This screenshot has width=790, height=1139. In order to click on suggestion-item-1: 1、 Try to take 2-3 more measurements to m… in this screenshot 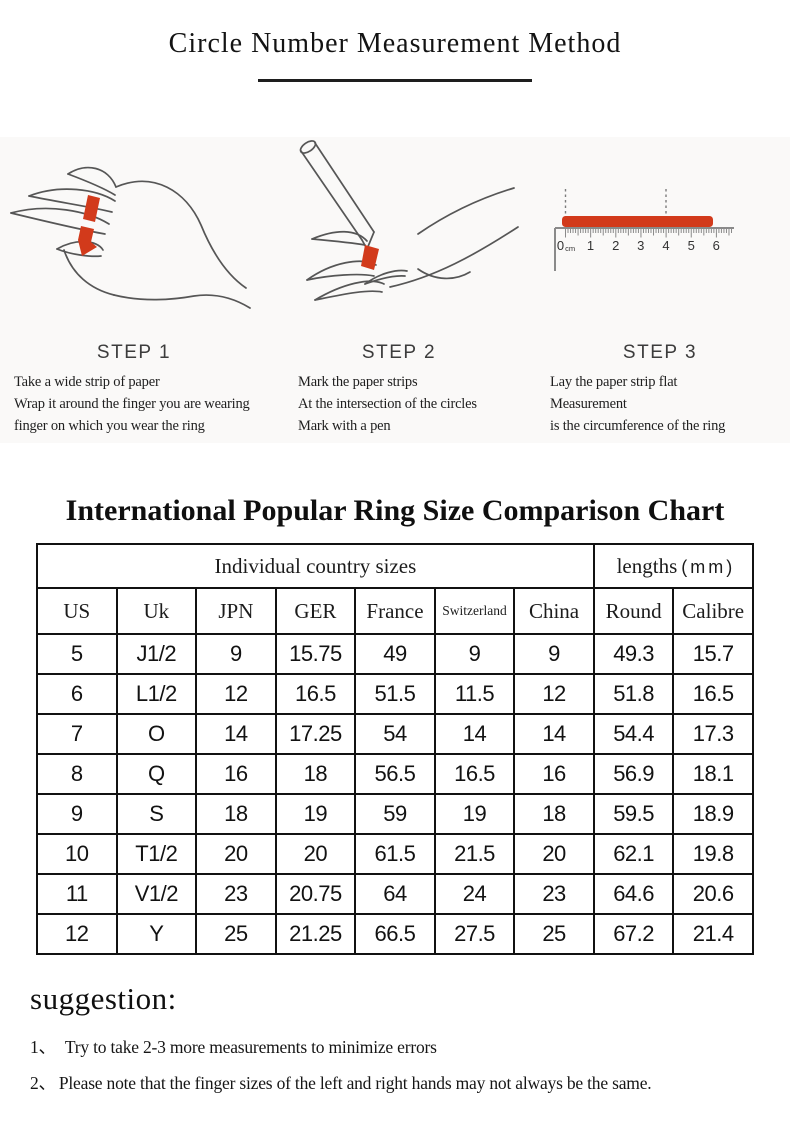, I will do `click(410, 1046)`.